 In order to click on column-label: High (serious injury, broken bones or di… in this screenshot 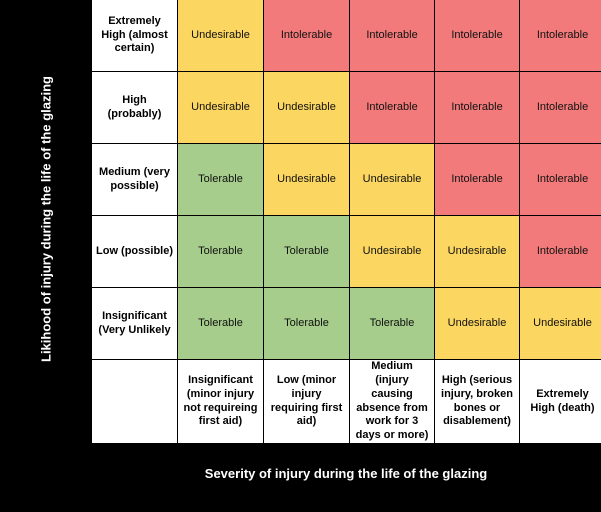, I will do `click(477, 401)`.